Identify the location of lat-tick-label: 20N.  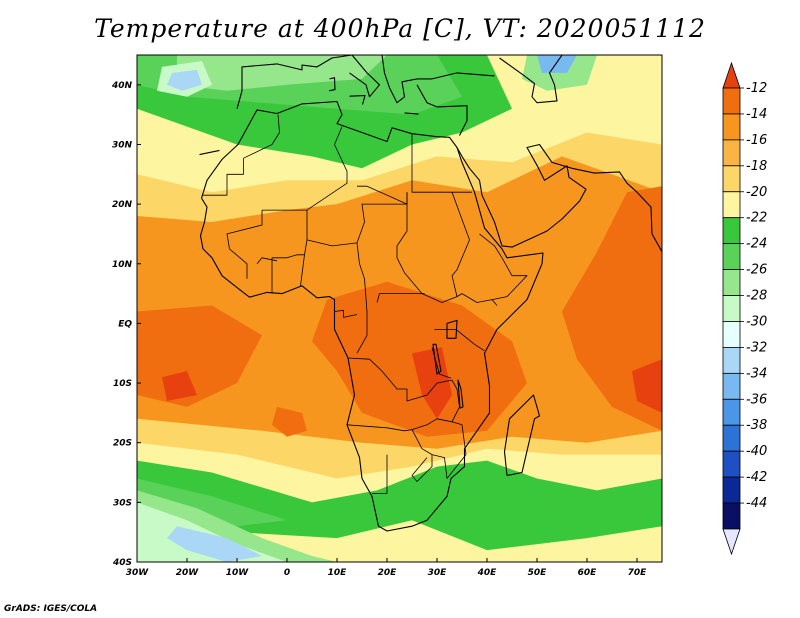
(122, 205).